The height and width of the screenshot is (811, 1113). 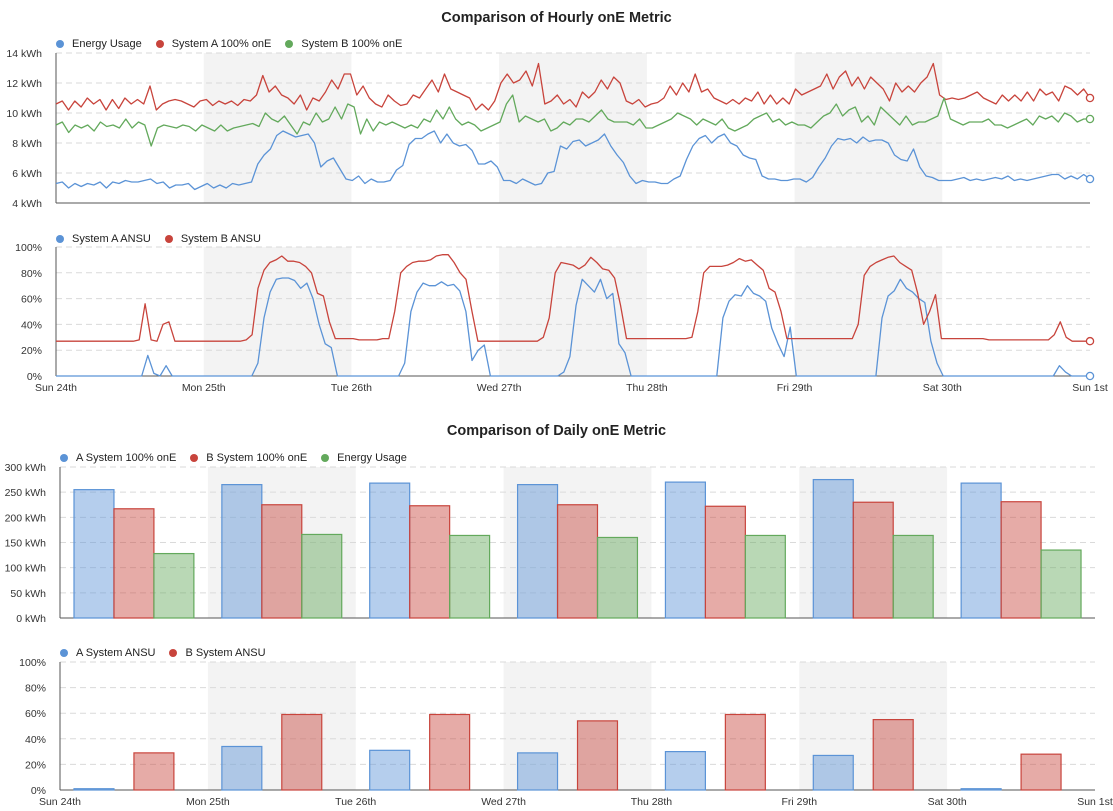 I want to click on x-tick-label: Wed 27th, so click(x=503, y=802).